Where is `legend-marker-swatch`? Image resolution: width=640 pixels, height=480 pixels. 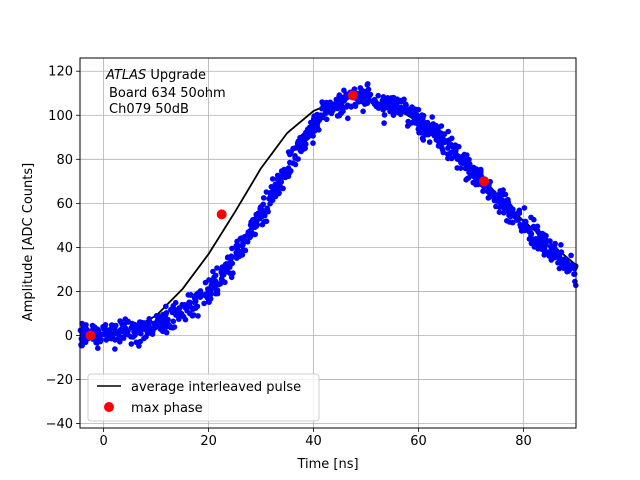
legend-marker-swatch is located at coordinates (109, 407).